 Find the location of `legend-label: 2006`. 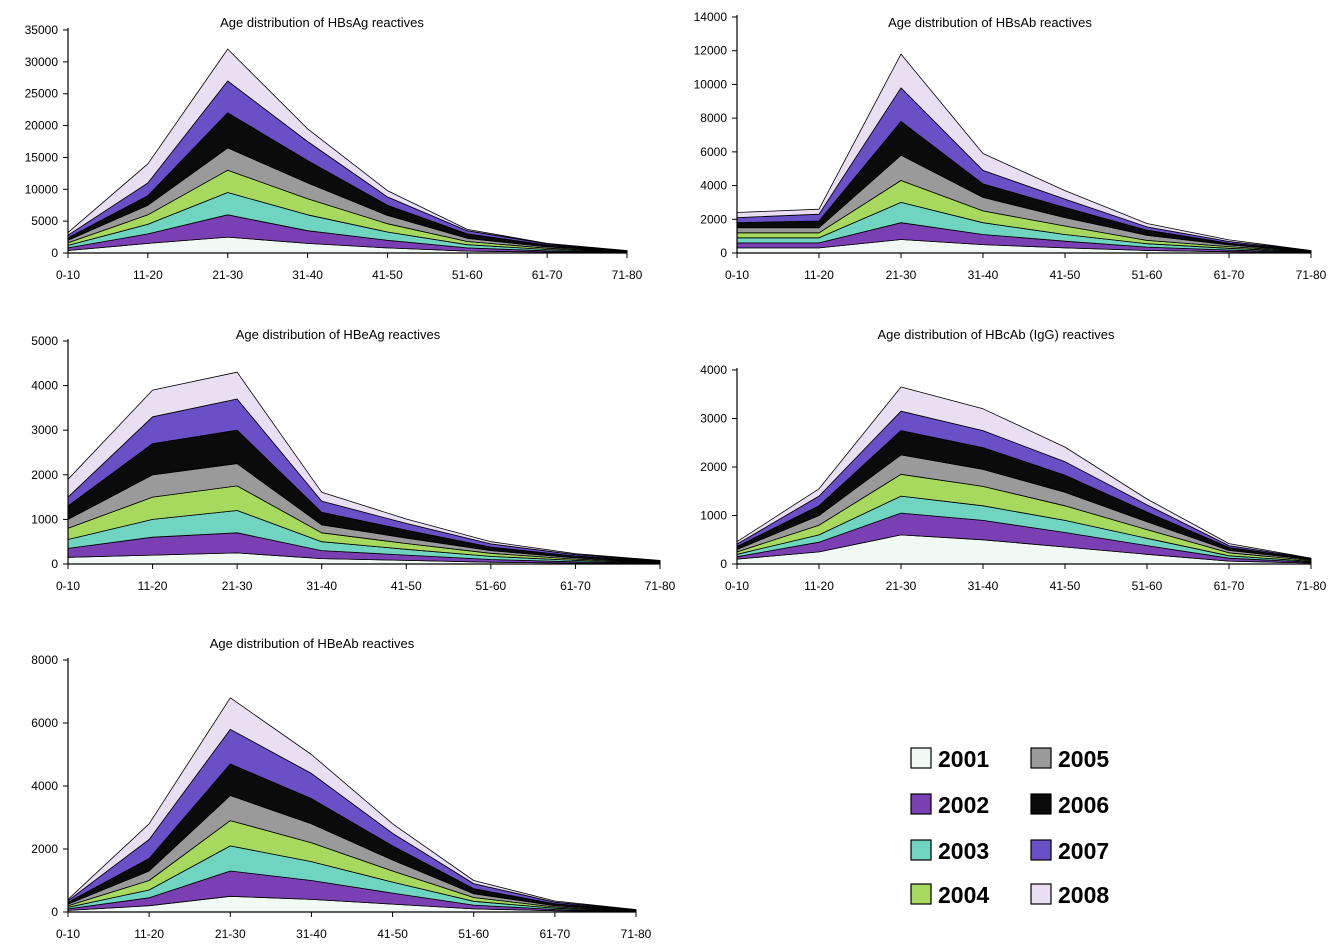

legend-label: 2006 is located at coordinates (1083, 805).